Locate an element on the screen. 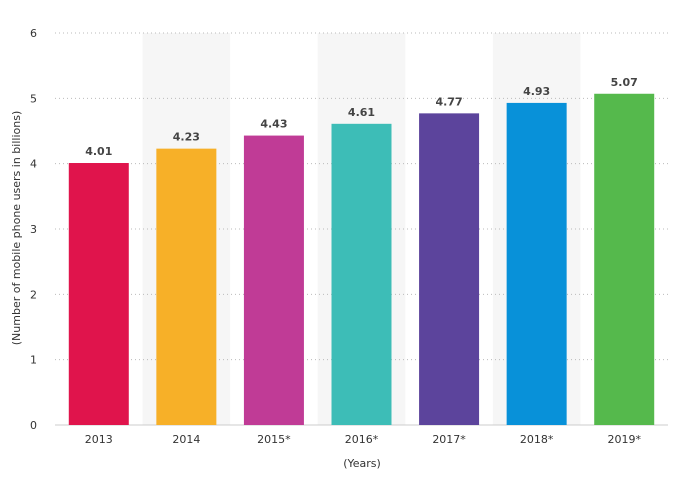 Image resolution: width=685 pixels, height=483 pixels. y-axis-ticks: 0 1 2 3 4 5 6 is located at coordinates (33, 229).